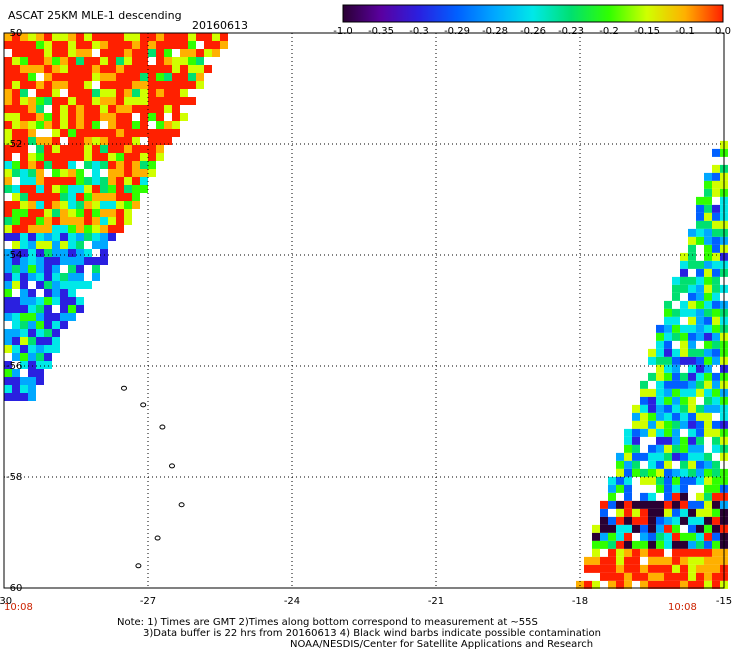 The height and width of the screenshot is (650, 740). I want to click on x-tick-label: -27, so click(148, 601).